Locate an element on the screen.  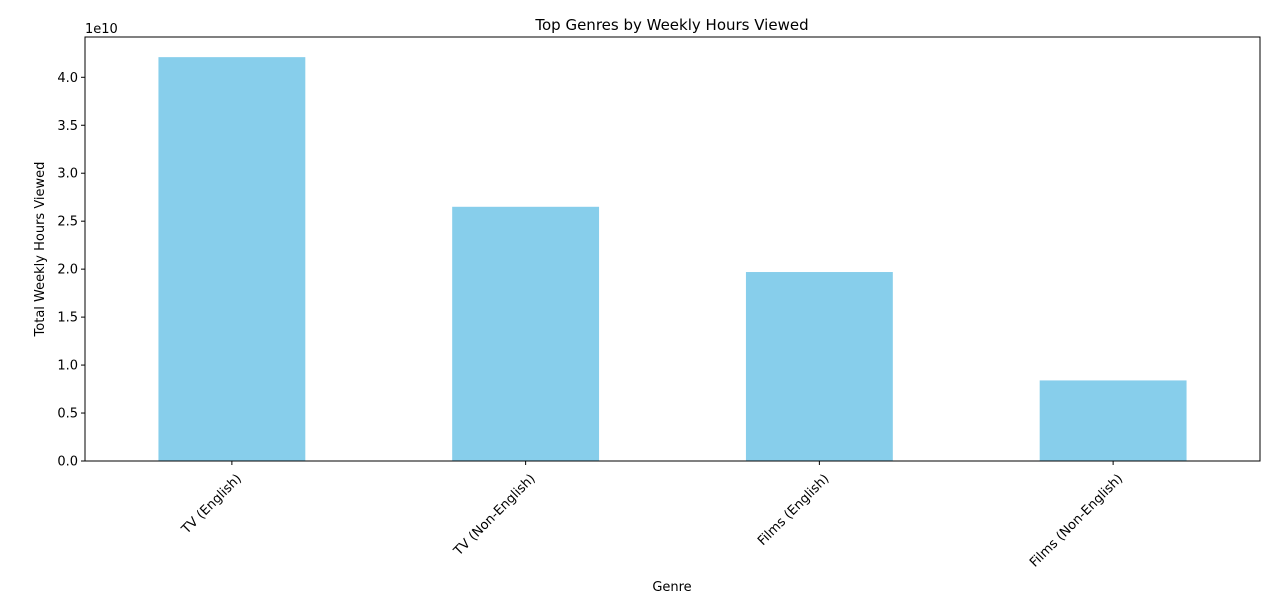
y-tick-label-8: 4.0 is located at coordinates (67, 78).